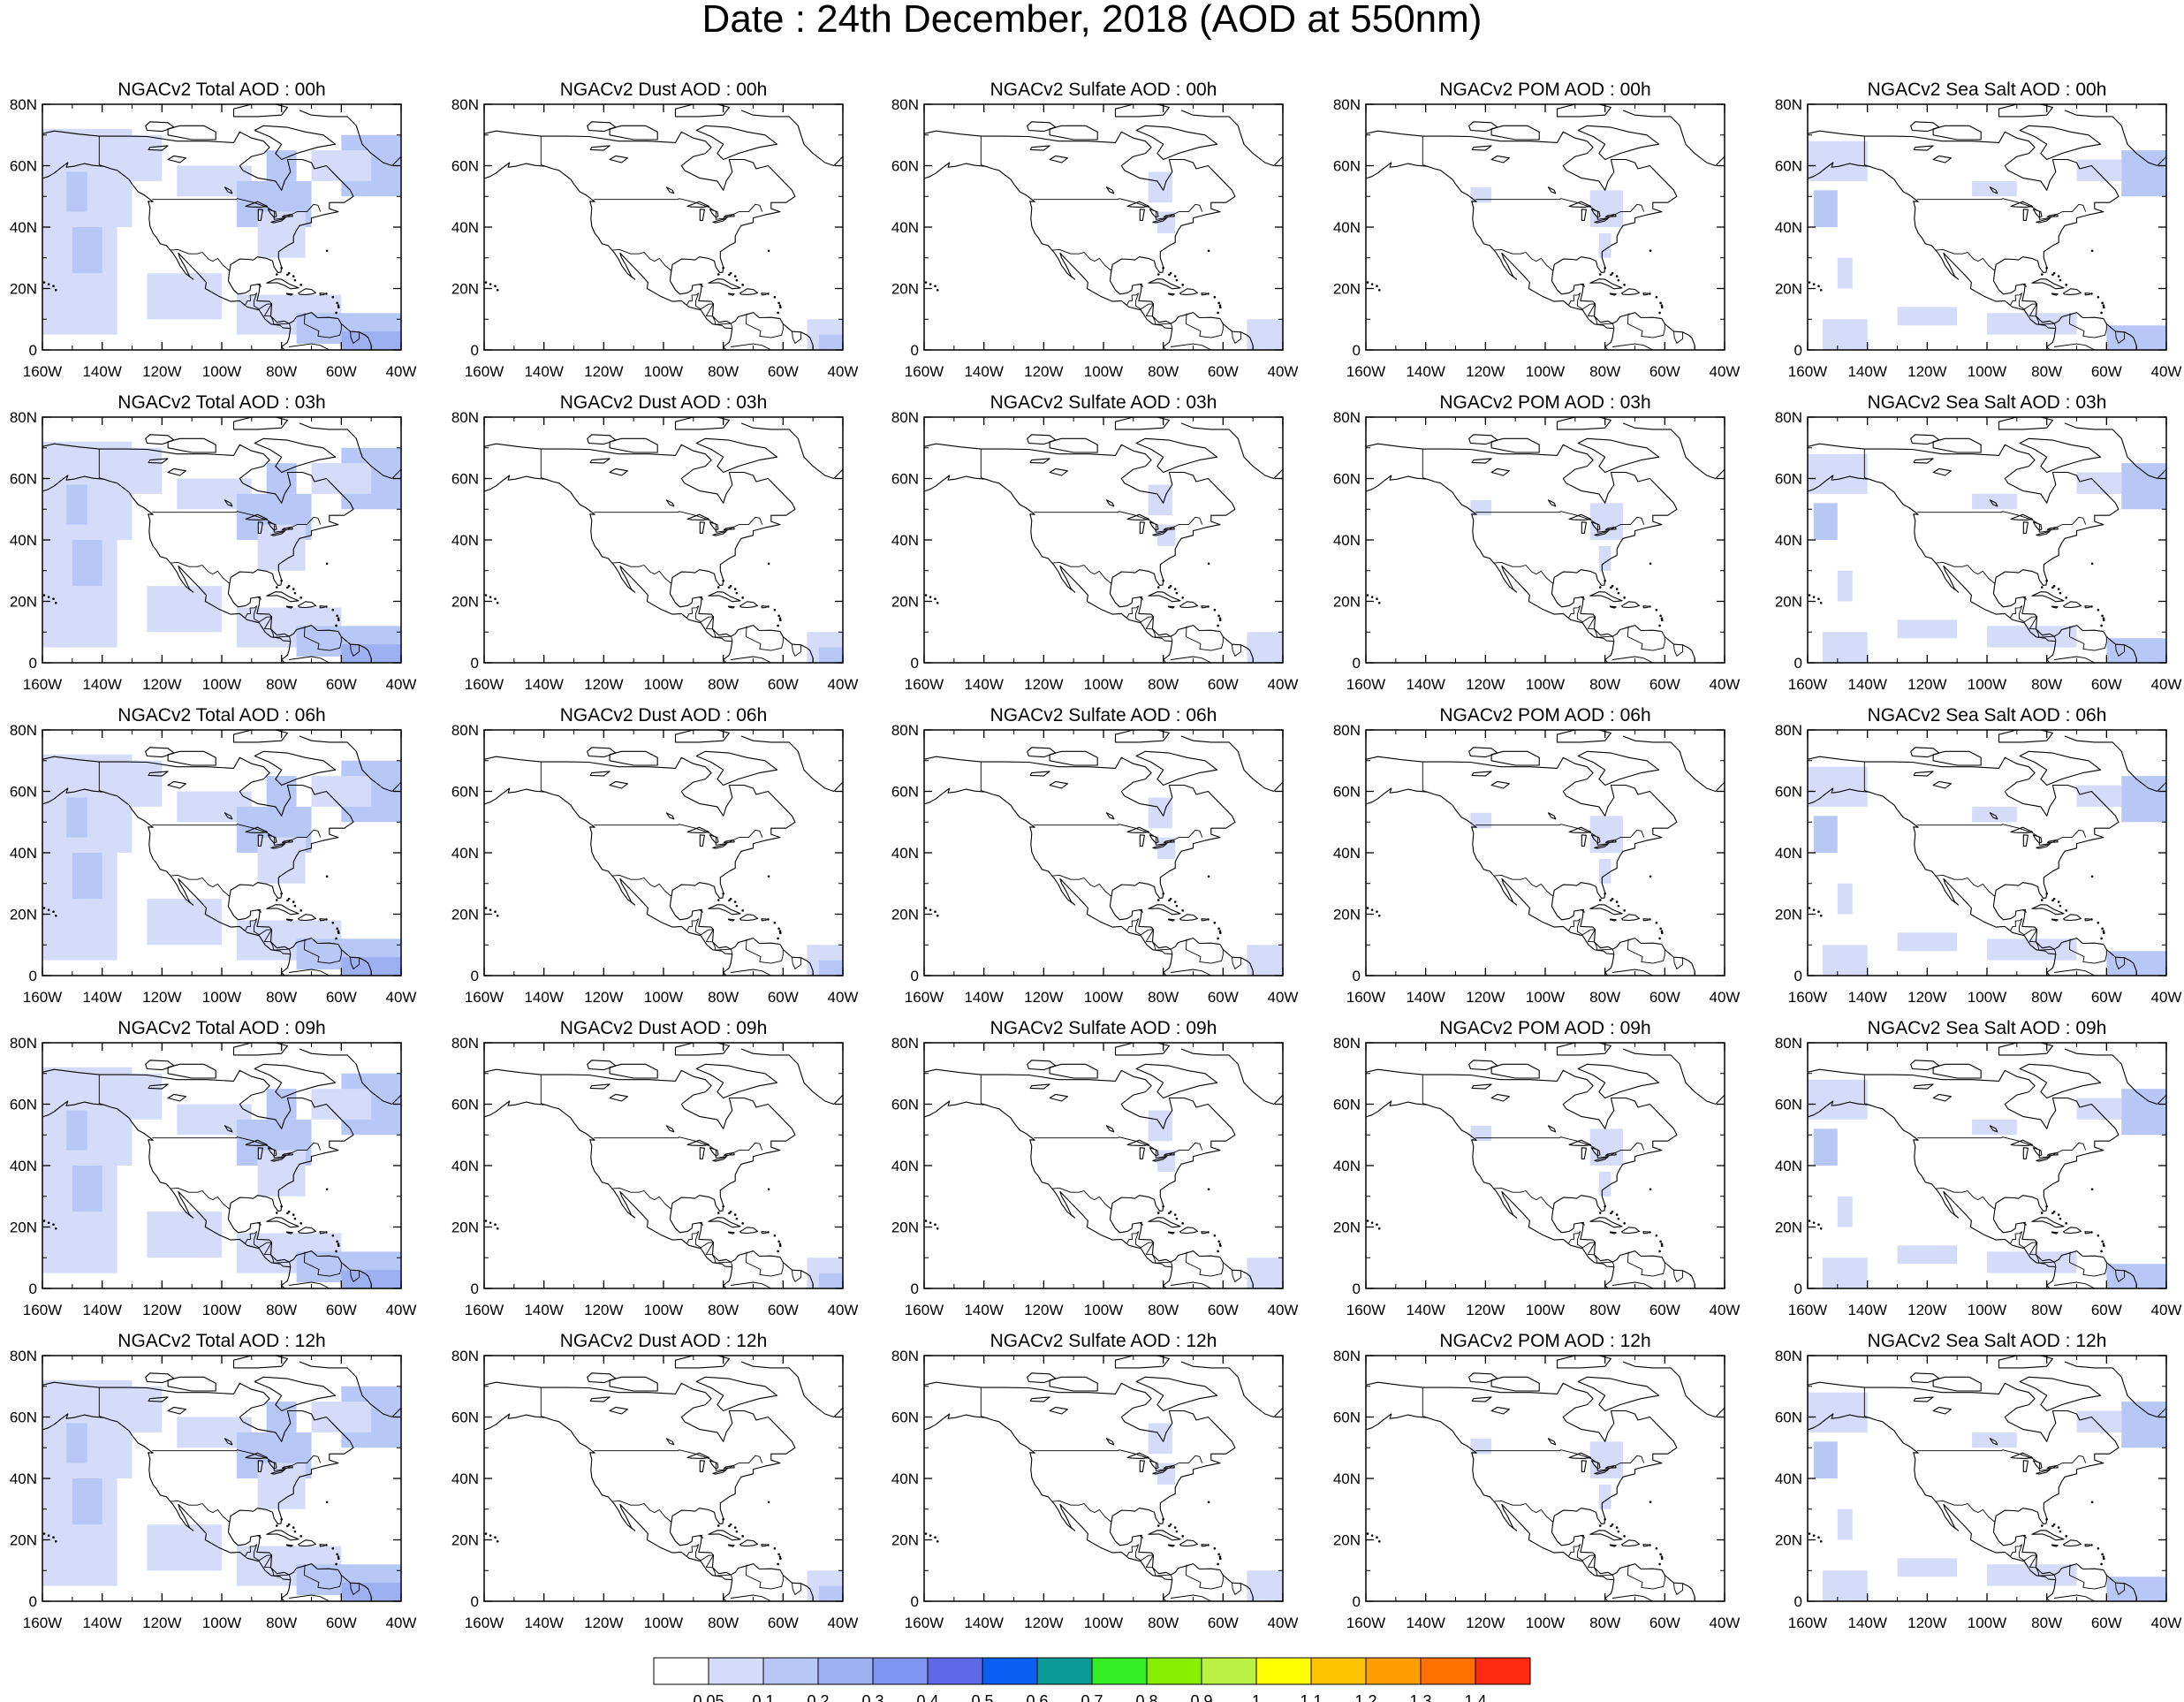 The height and width of the screenshot is (1702, 2184). Describe the element at coordinates (1547, 222) in the screenshot. I see `aod-shading` at that location.